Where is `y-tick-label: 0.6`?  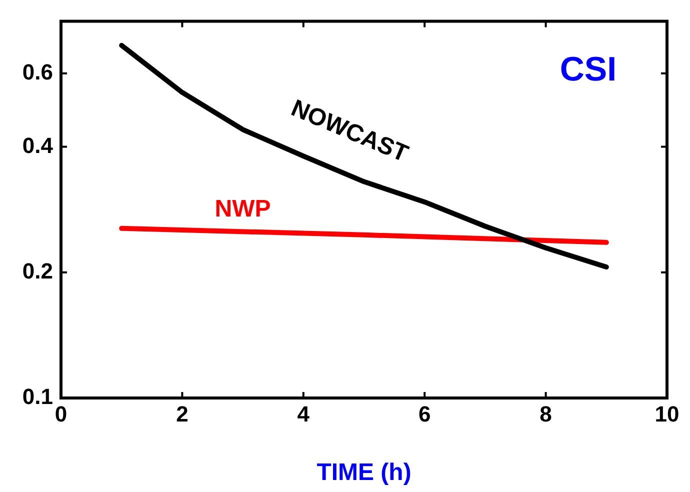 y-tick-label: 0.6 is located at coordinates (37, 71).